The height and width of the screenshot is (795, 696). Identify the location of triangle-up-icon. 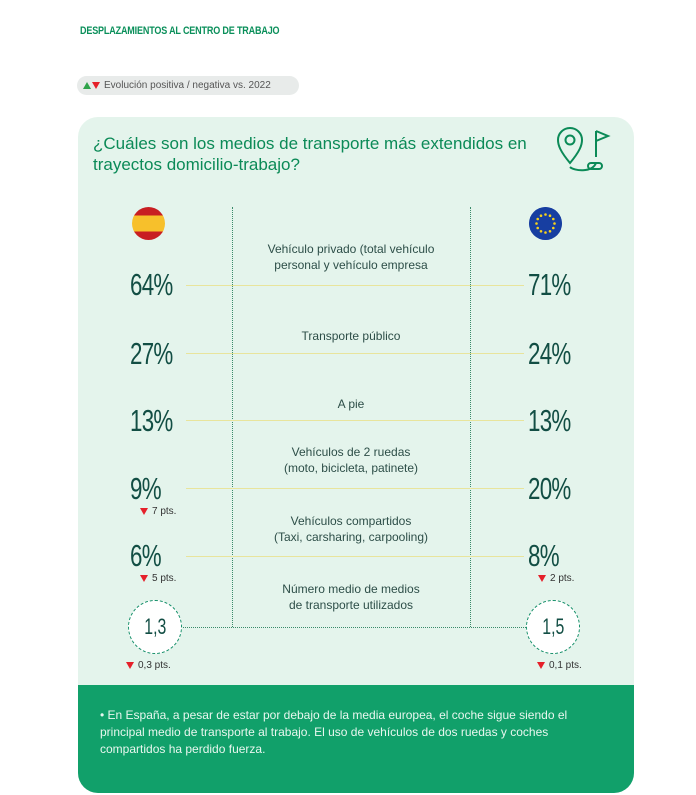
(87, 85).